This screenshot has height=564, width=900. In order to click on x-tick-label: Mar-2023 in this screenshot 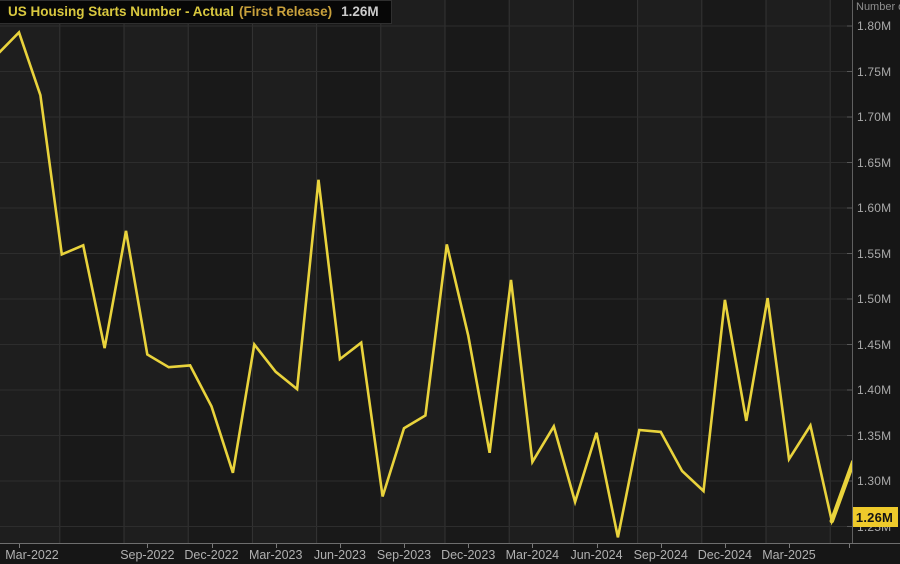, I will do `click(275, 555)`.